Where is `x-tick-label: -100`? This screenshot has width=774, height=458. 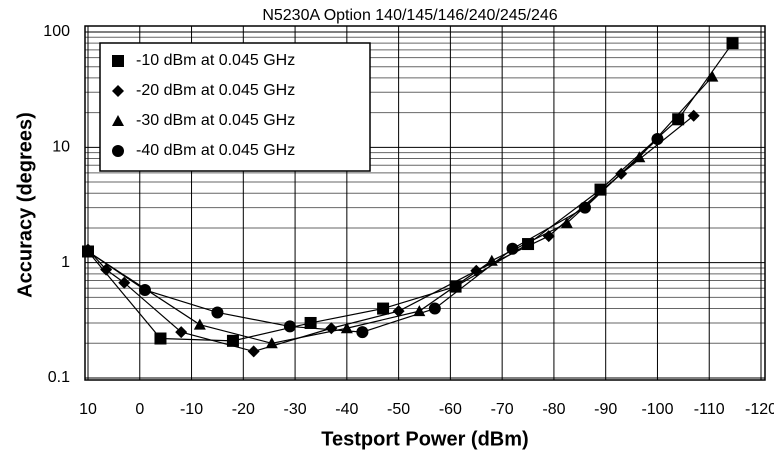
x-tick-label: -100 is located at coordinates (657, 409).